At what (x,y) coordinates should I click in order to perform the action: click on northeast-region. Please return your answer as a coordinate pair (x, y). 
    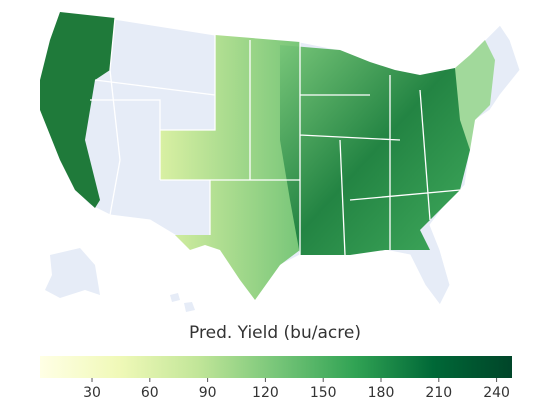
    Looking at the image, I should click on (475, 95).